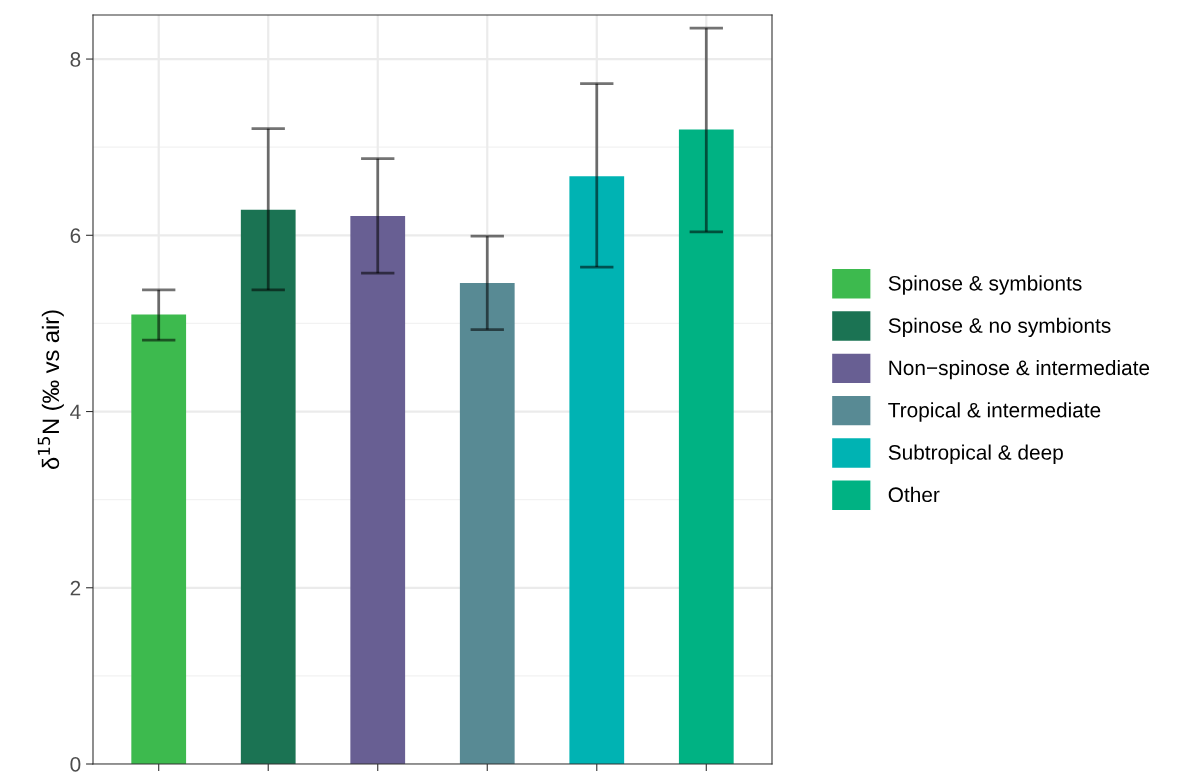 The height and width of the screenshot is (772, 1202). Describe the element at coordinates (50, 390) in the screenshot. I see `y-axis-title: δ$^{15}$N (‰ vs air)` at that location.